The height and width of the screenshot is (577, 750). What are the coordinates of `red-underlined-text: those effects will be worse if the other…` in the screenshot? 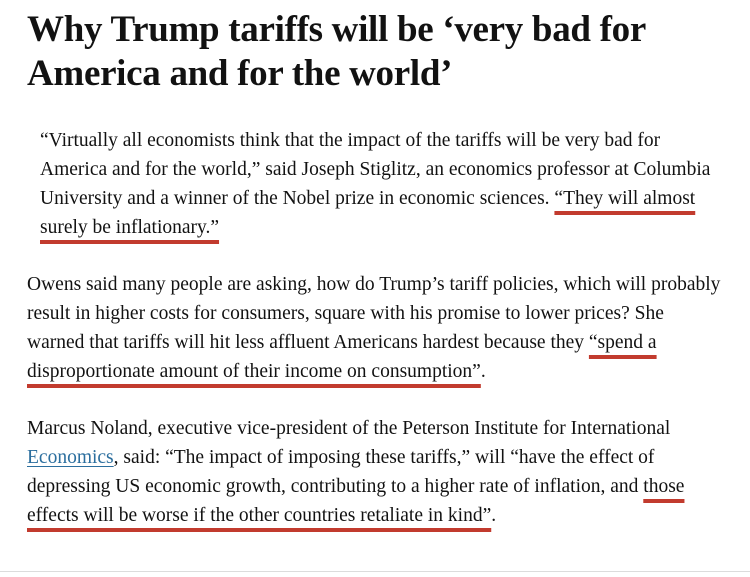 It's located at (356, 501).